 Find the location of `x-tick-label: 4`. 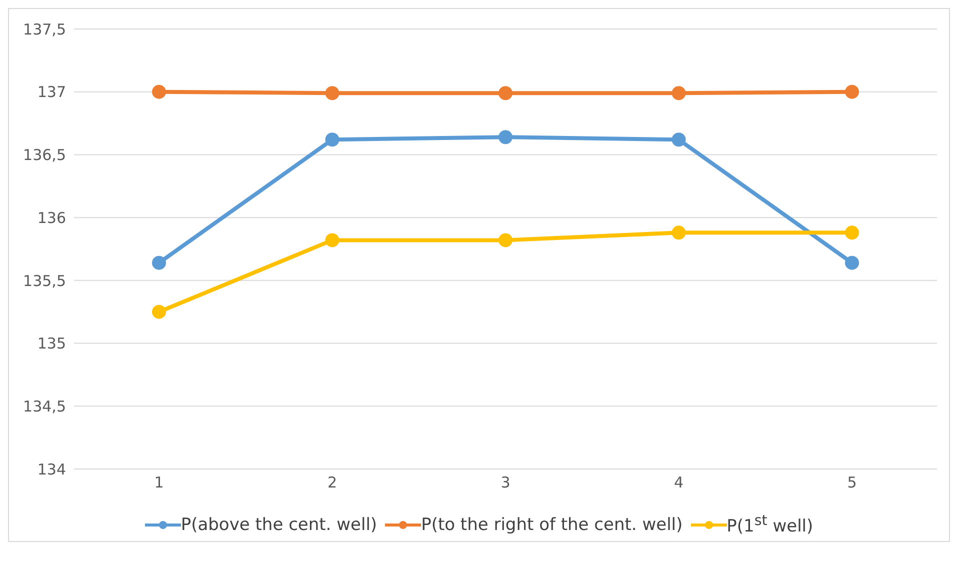

x-tick-label: 4 is located at coordinates (679, 483).